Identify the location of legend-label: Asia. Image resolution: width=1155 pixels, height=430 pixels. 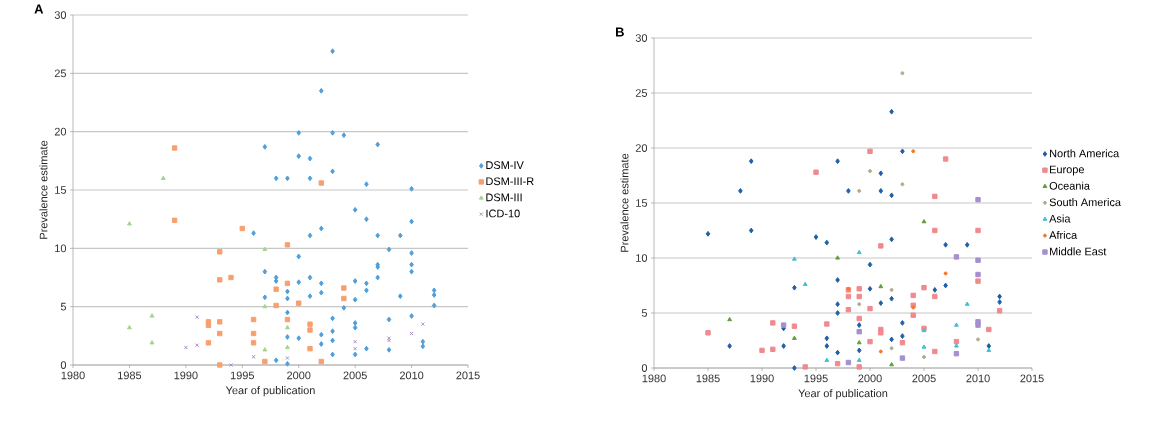
(1060, 218).